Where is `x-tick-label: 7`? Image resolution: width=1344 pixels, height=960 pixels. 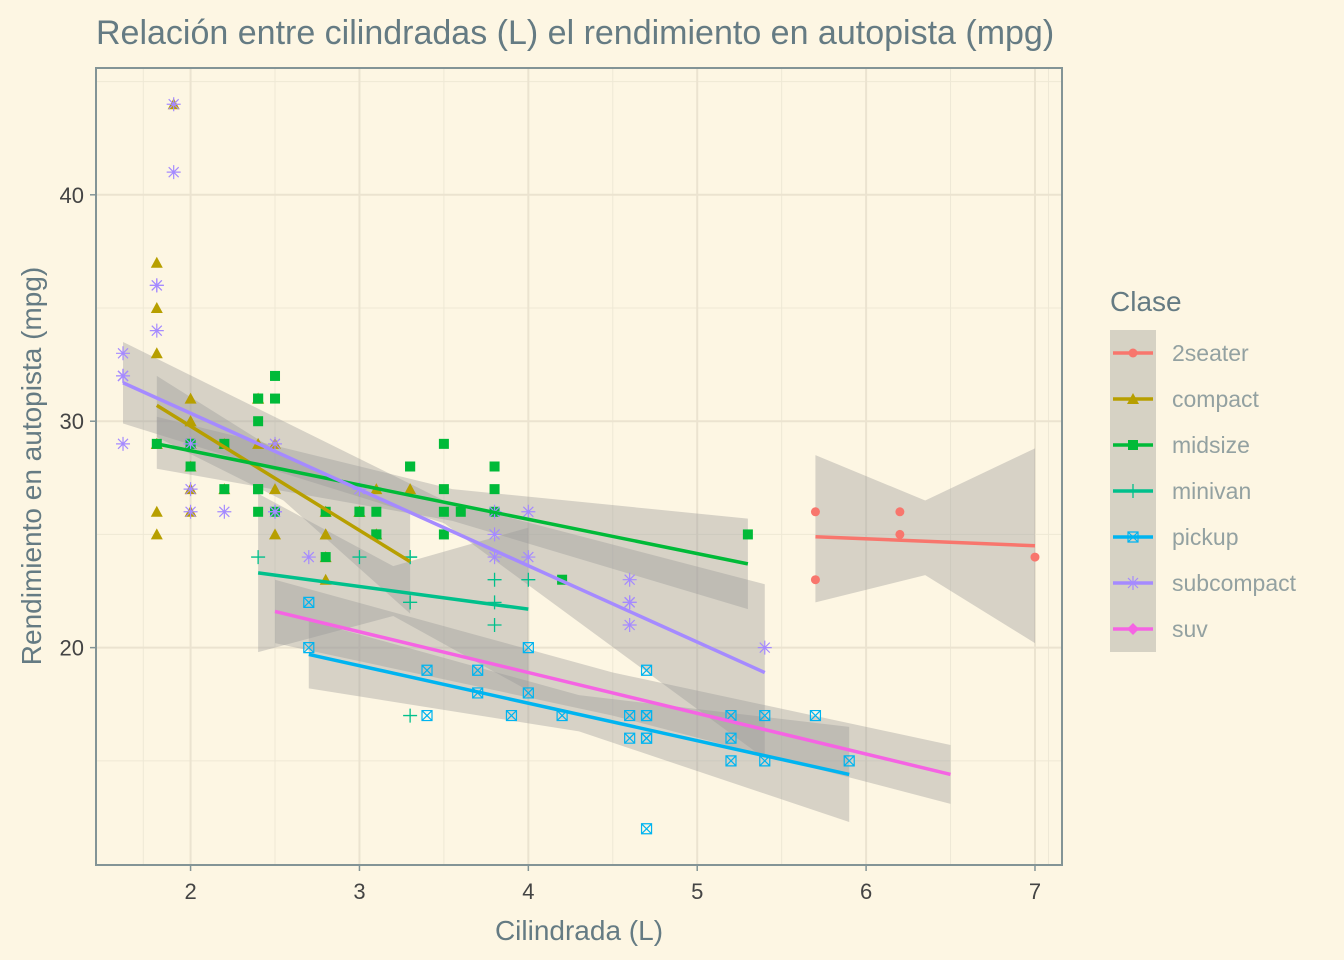
x-tick-label: 7 is located at coordinates (1035, 891).